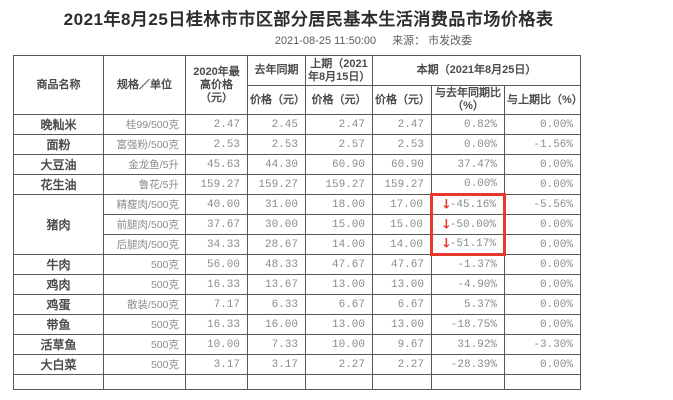 This screenshot has width=673, height=400. I want to click on current-price-cell: 17.00, so click(402, 204).